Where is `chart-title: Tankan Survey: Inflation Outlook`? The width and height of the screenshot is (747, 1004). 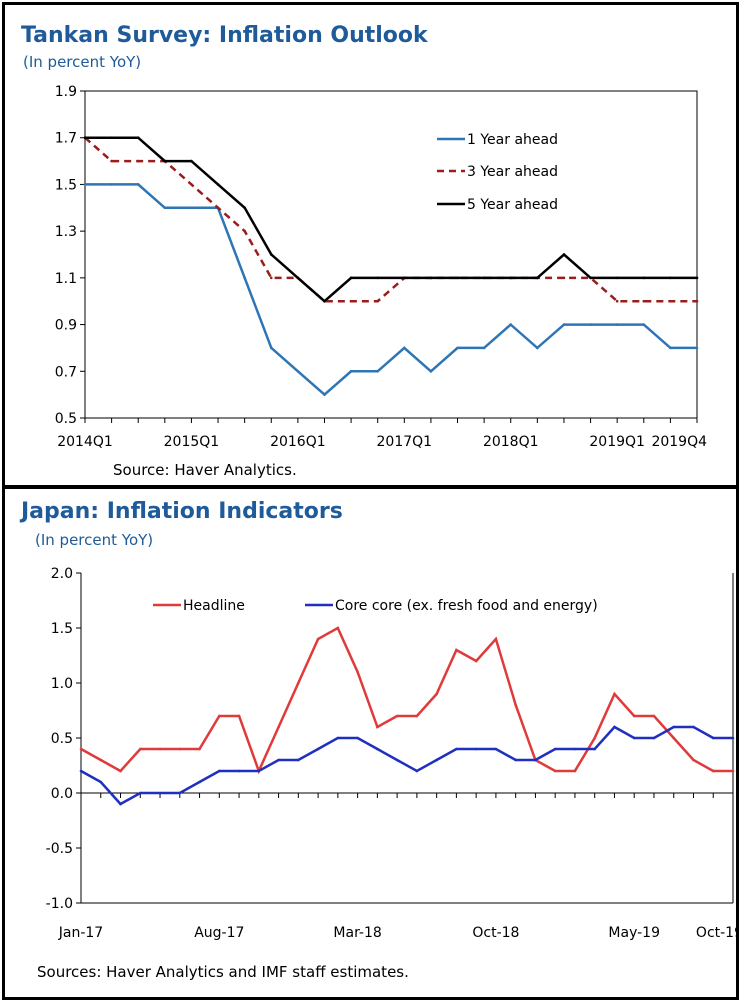 chart-title: Tankan Survey: Inflation Outlook is located at coordinates (224, 35).